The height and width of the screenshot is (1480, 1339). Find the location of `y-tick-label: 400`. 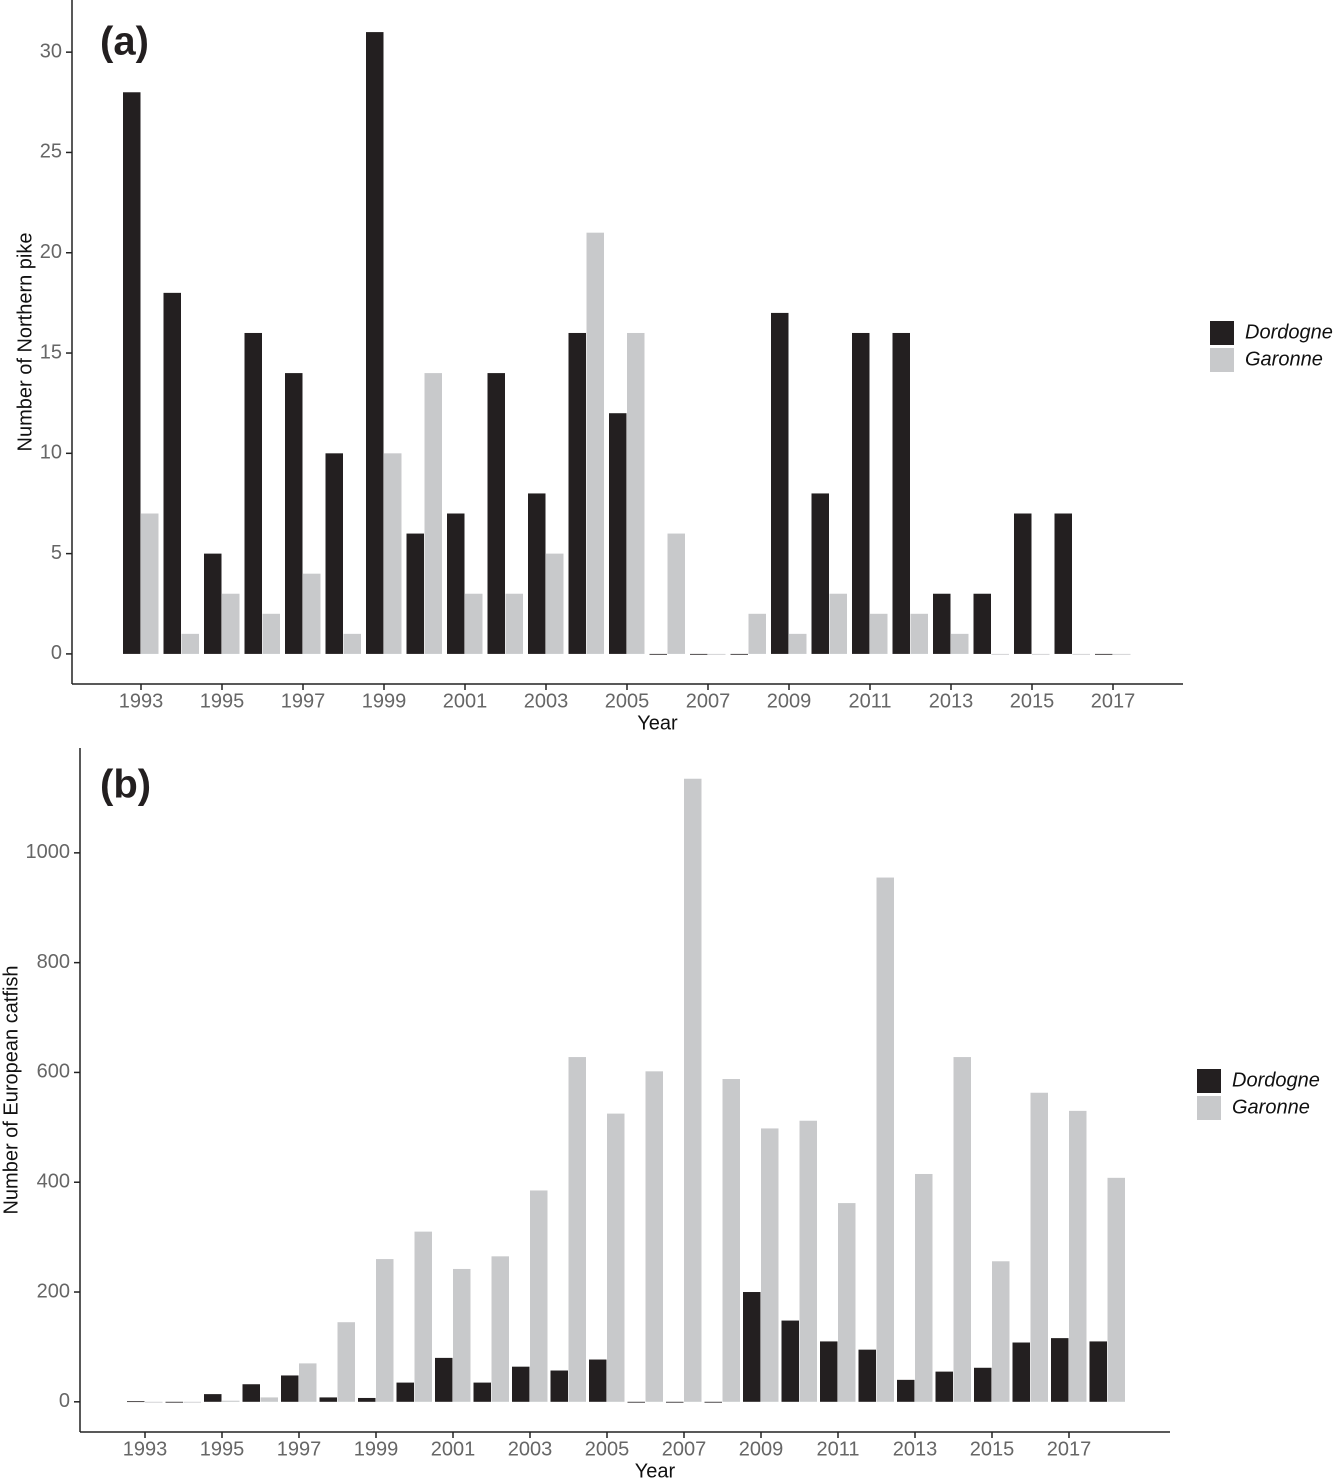

y-tick-label: 400 is located at coordinates (53, 1182).